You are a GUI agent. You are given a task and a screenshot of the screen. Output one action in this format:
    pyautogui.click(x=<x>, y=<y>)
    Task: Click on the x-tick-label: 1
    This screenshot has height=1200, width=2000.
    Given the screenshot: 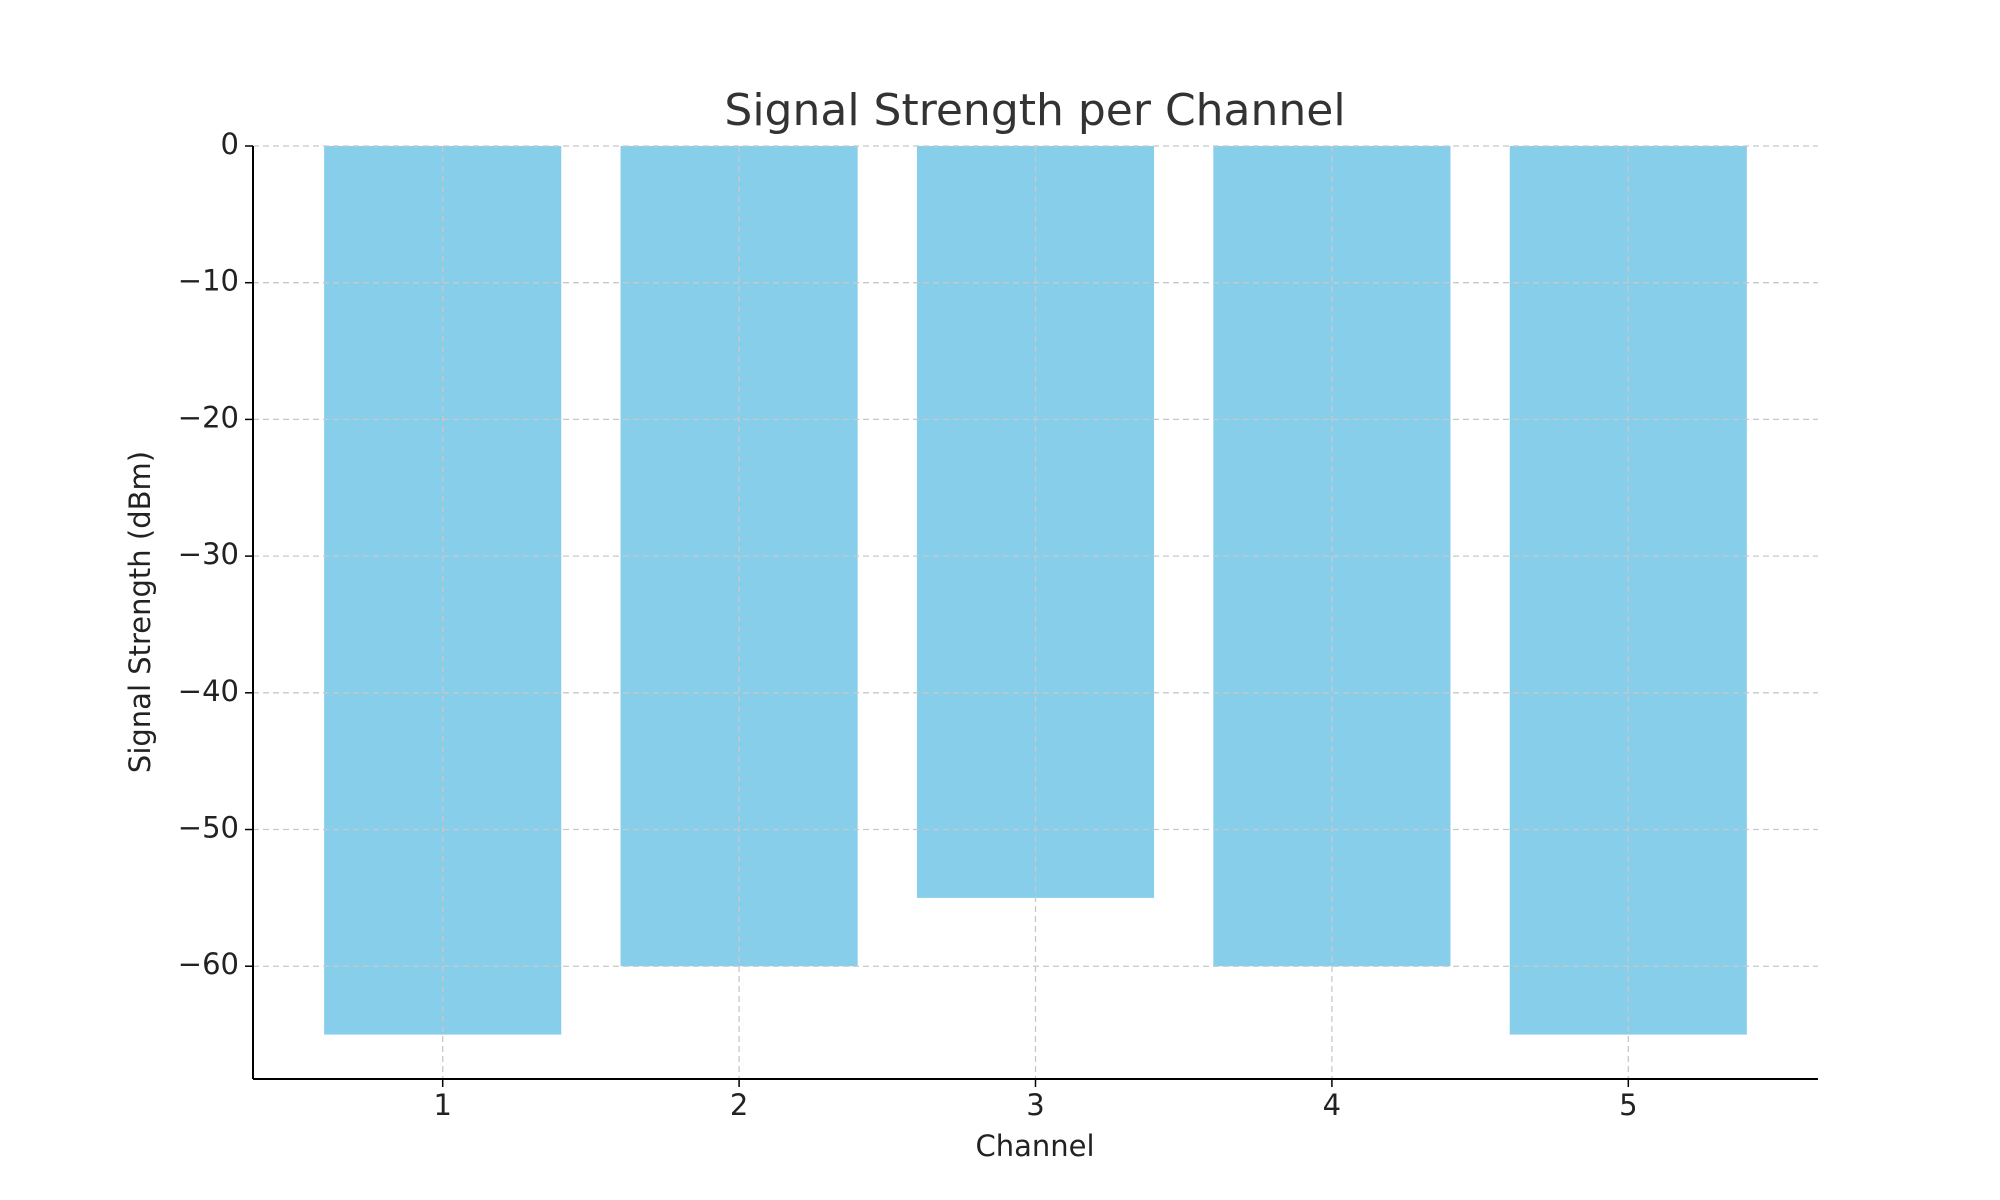 What is the action you would take?
    pyautogui.click(x=442, y=1105)
    